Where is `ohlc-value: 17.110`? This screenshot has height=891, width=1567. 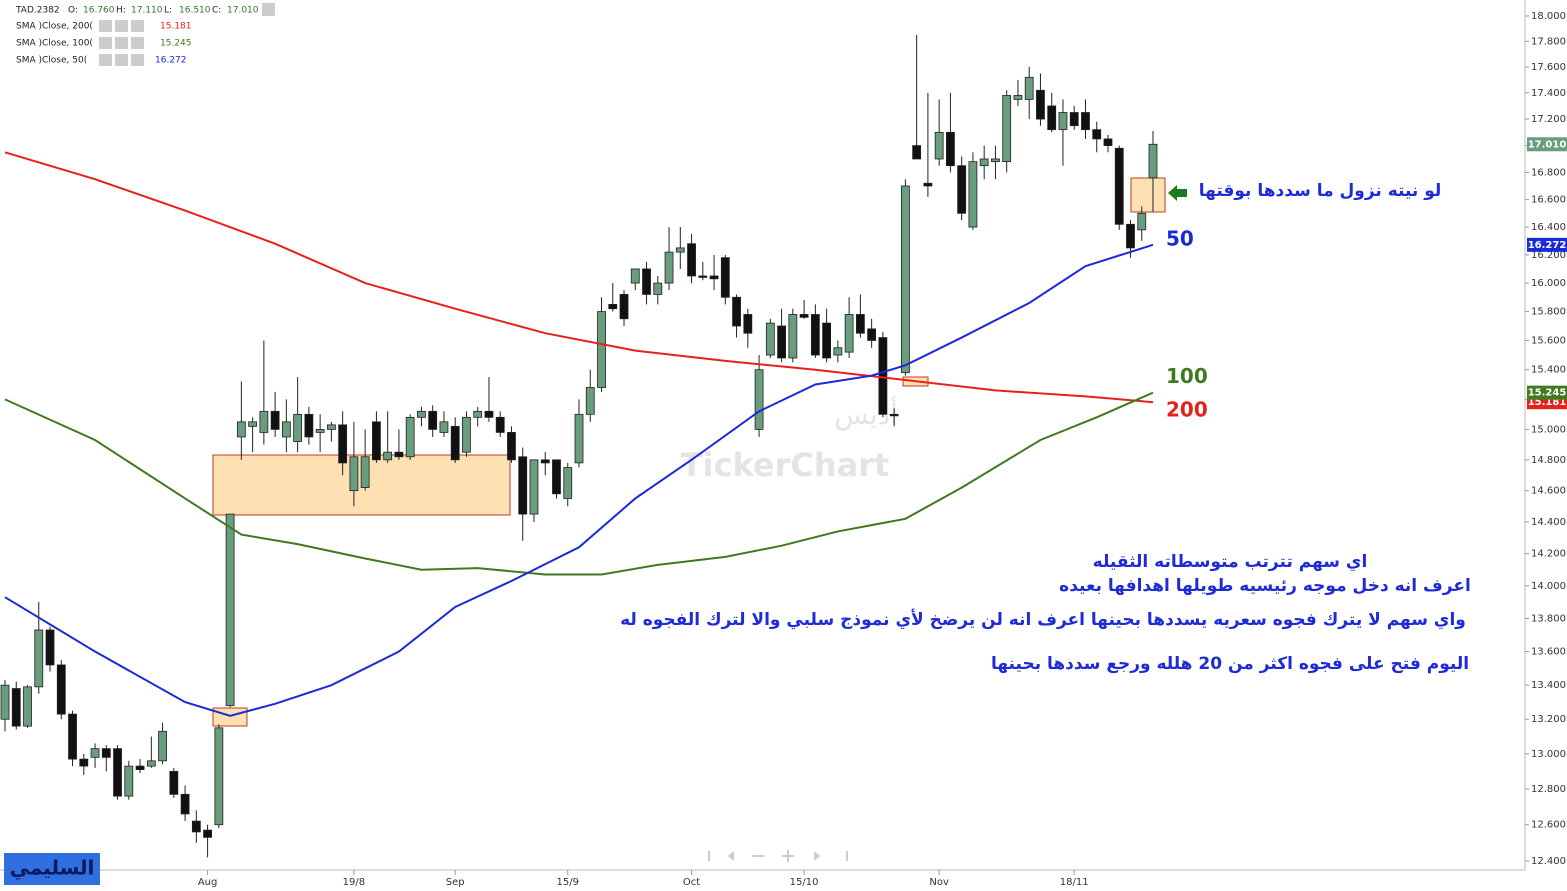
ohlc-value: 17.110 is located at coordinates (147, 11).